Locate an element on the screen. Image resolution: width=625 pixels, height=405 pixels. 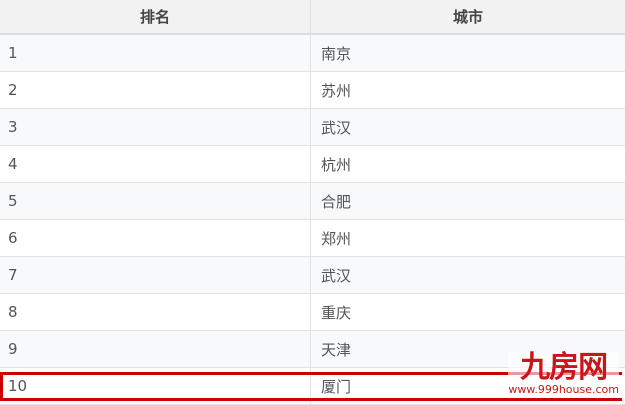
watermark-url: www.999house.com is located at coordinates (563, 390).